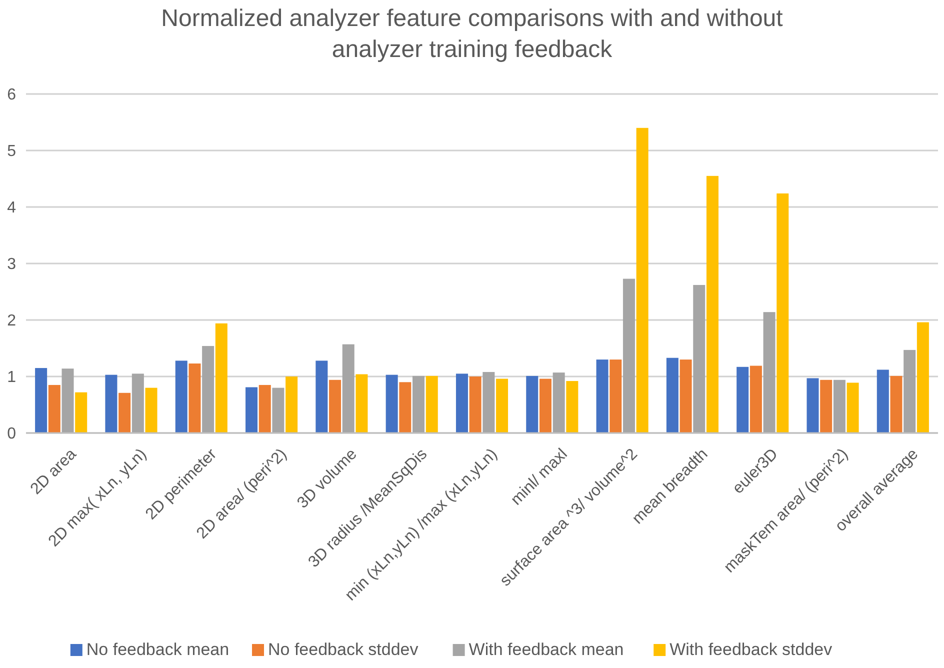  Describe the element at coordinates (11, 265) in the screenshot. I see `y-tick-label: 3` at that location.